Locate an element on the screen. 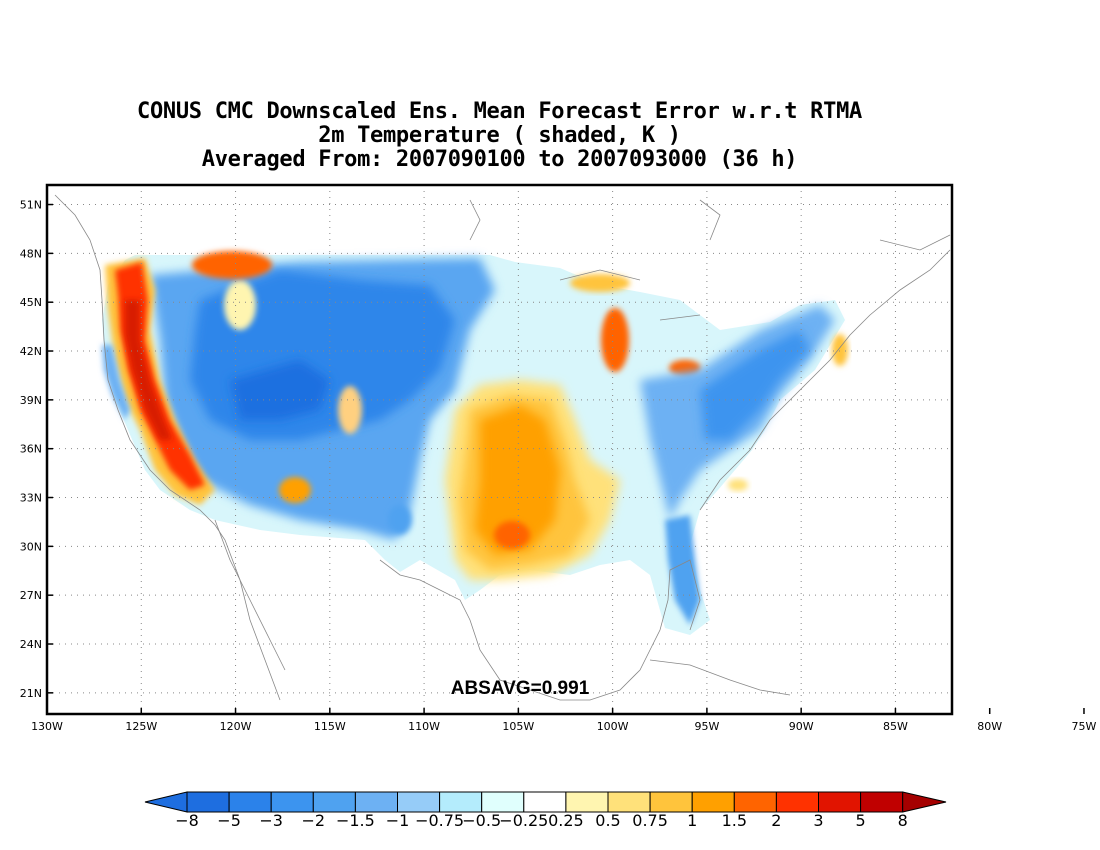 Image resolution: width=1100 pixels, height=850 pixels. lat-tick-label: 27N is located at coordinates (31, 595).